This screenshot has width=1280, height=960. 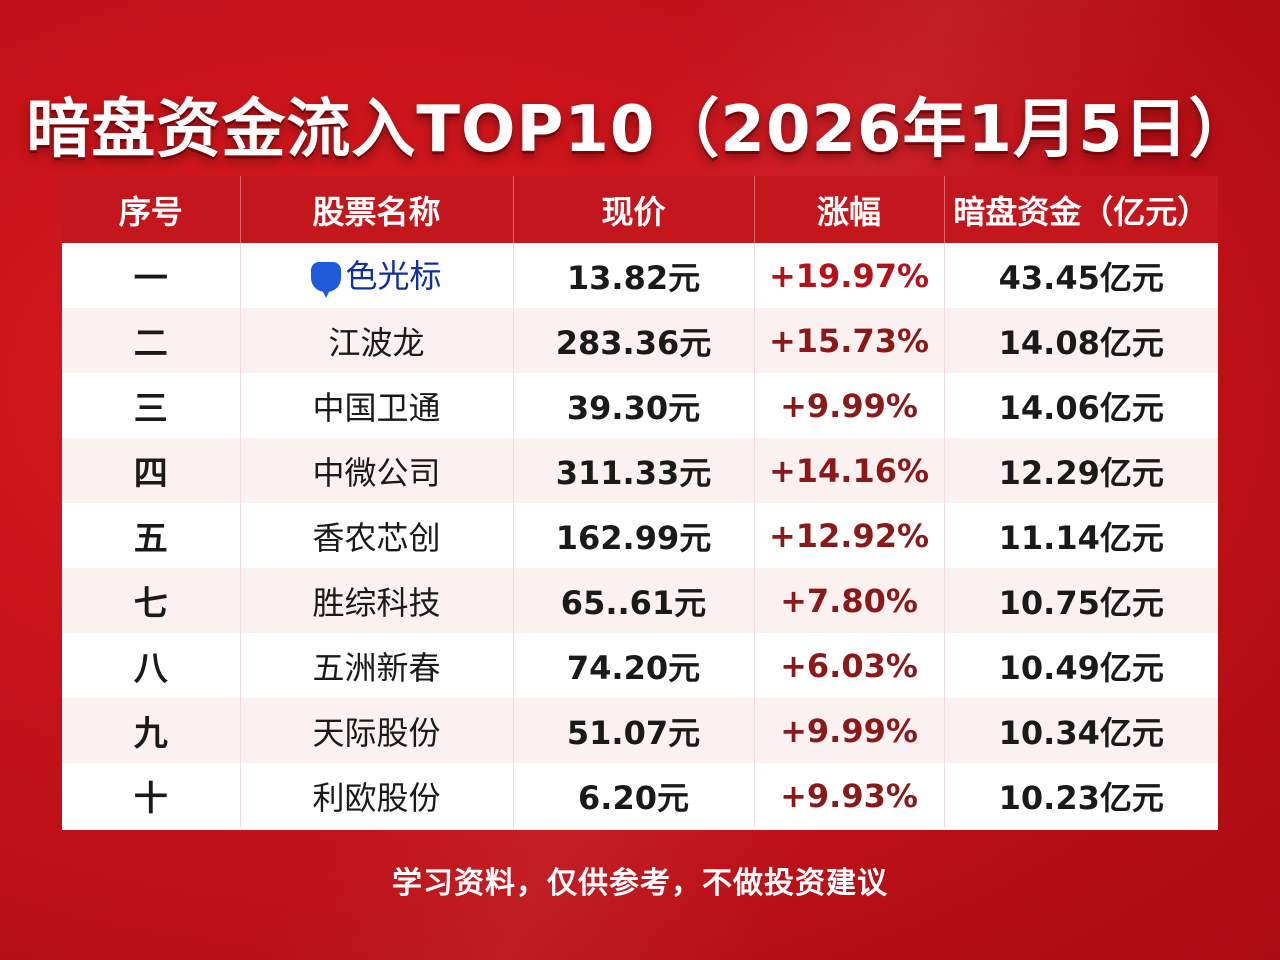 I want to click on table-row: 四 中微公司 311.33元 +14.16% 12.29亿元, so click(x=640, y=470).